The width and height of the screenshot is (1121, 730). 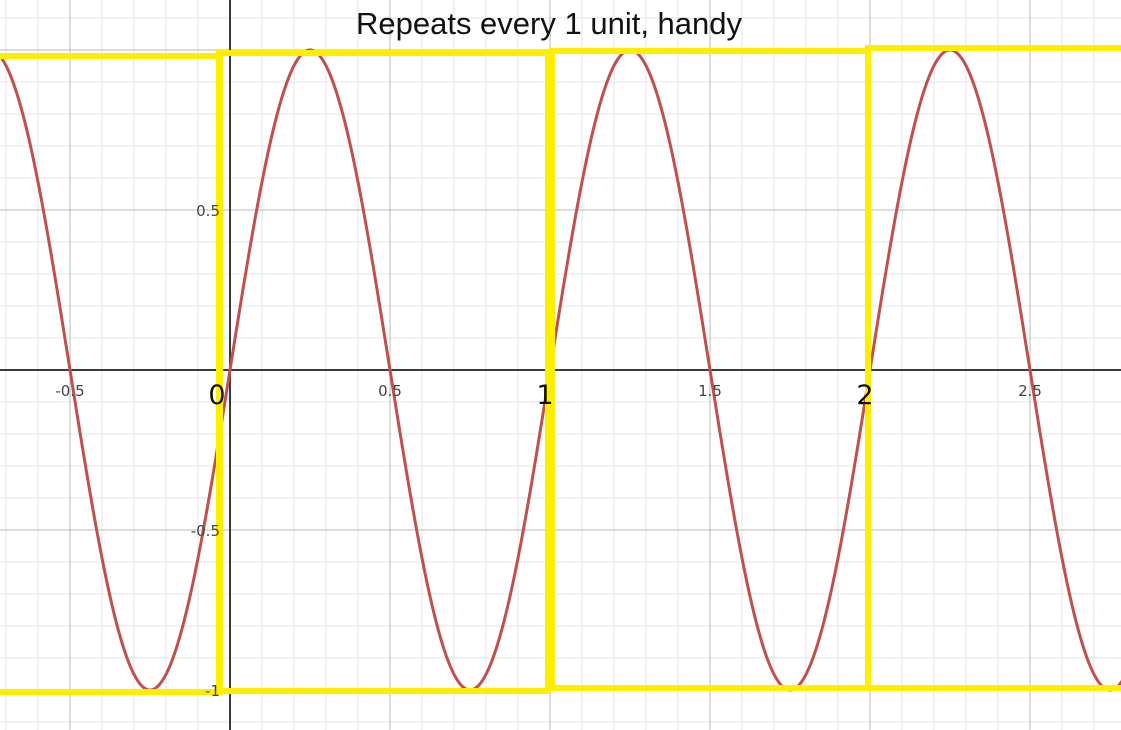 What do you see at coordinates (205, 531) in the screenshot?
I see `y-tick-label: -0.5` at bounding box center [205, 531].